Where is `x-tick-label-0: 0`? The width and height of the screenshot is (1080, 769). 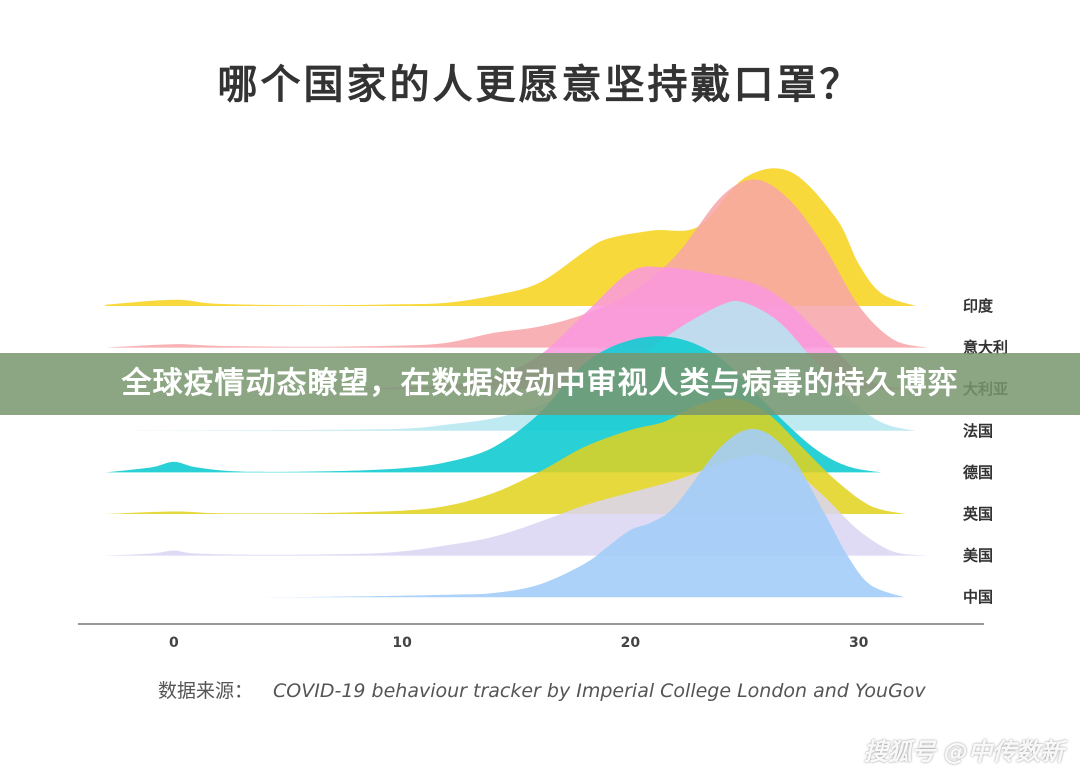
x-tick-label-0: 0 is located at coordinates (174, 643).